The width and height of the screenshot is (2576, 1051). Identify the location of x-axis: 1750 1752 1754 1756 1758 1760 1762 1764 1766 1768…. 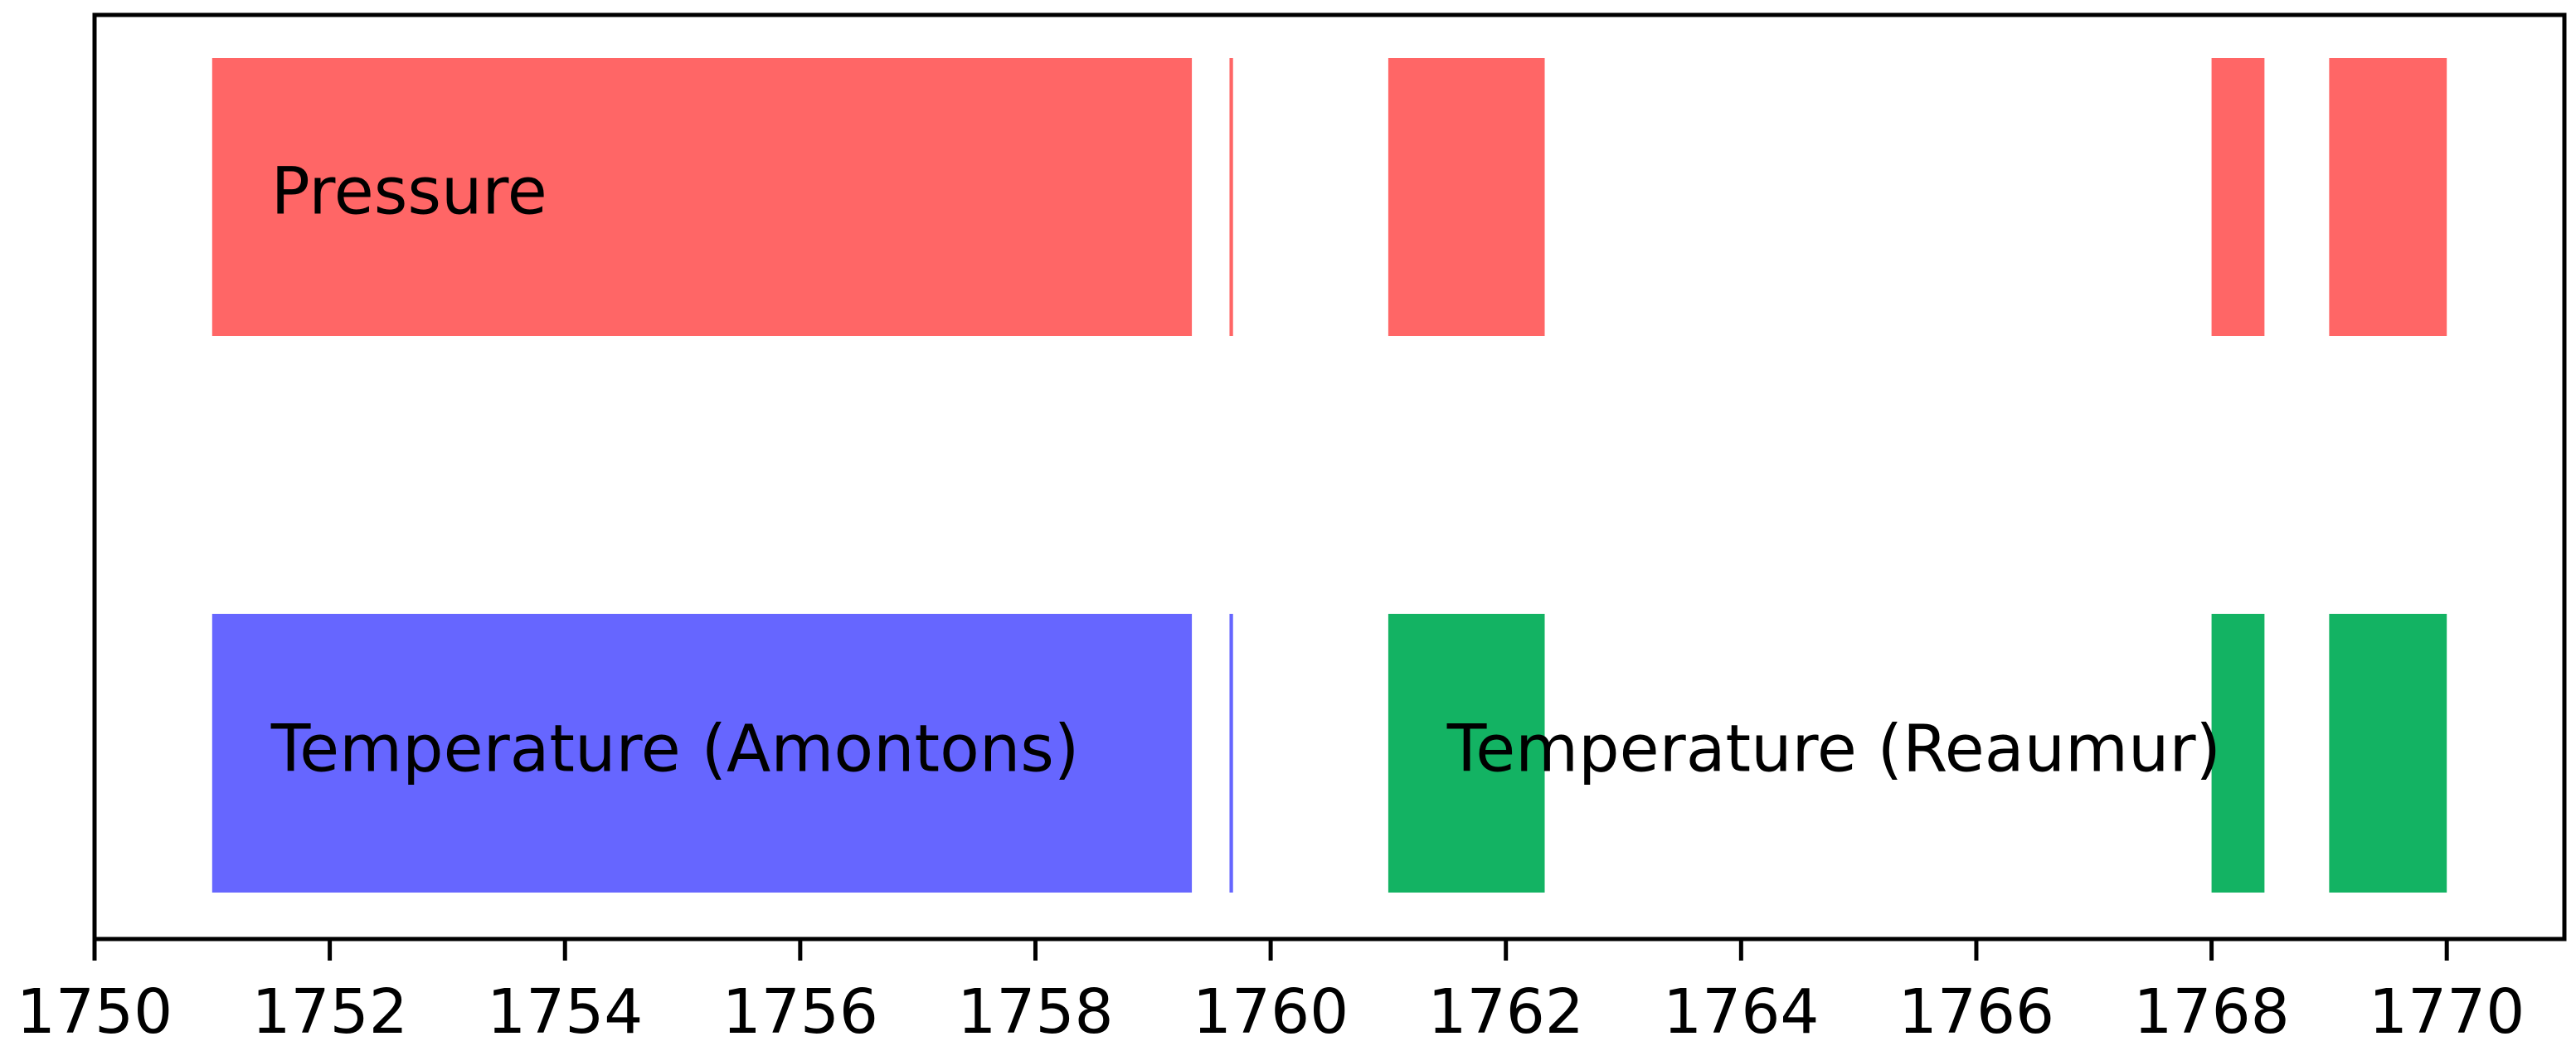
(1271, 994).